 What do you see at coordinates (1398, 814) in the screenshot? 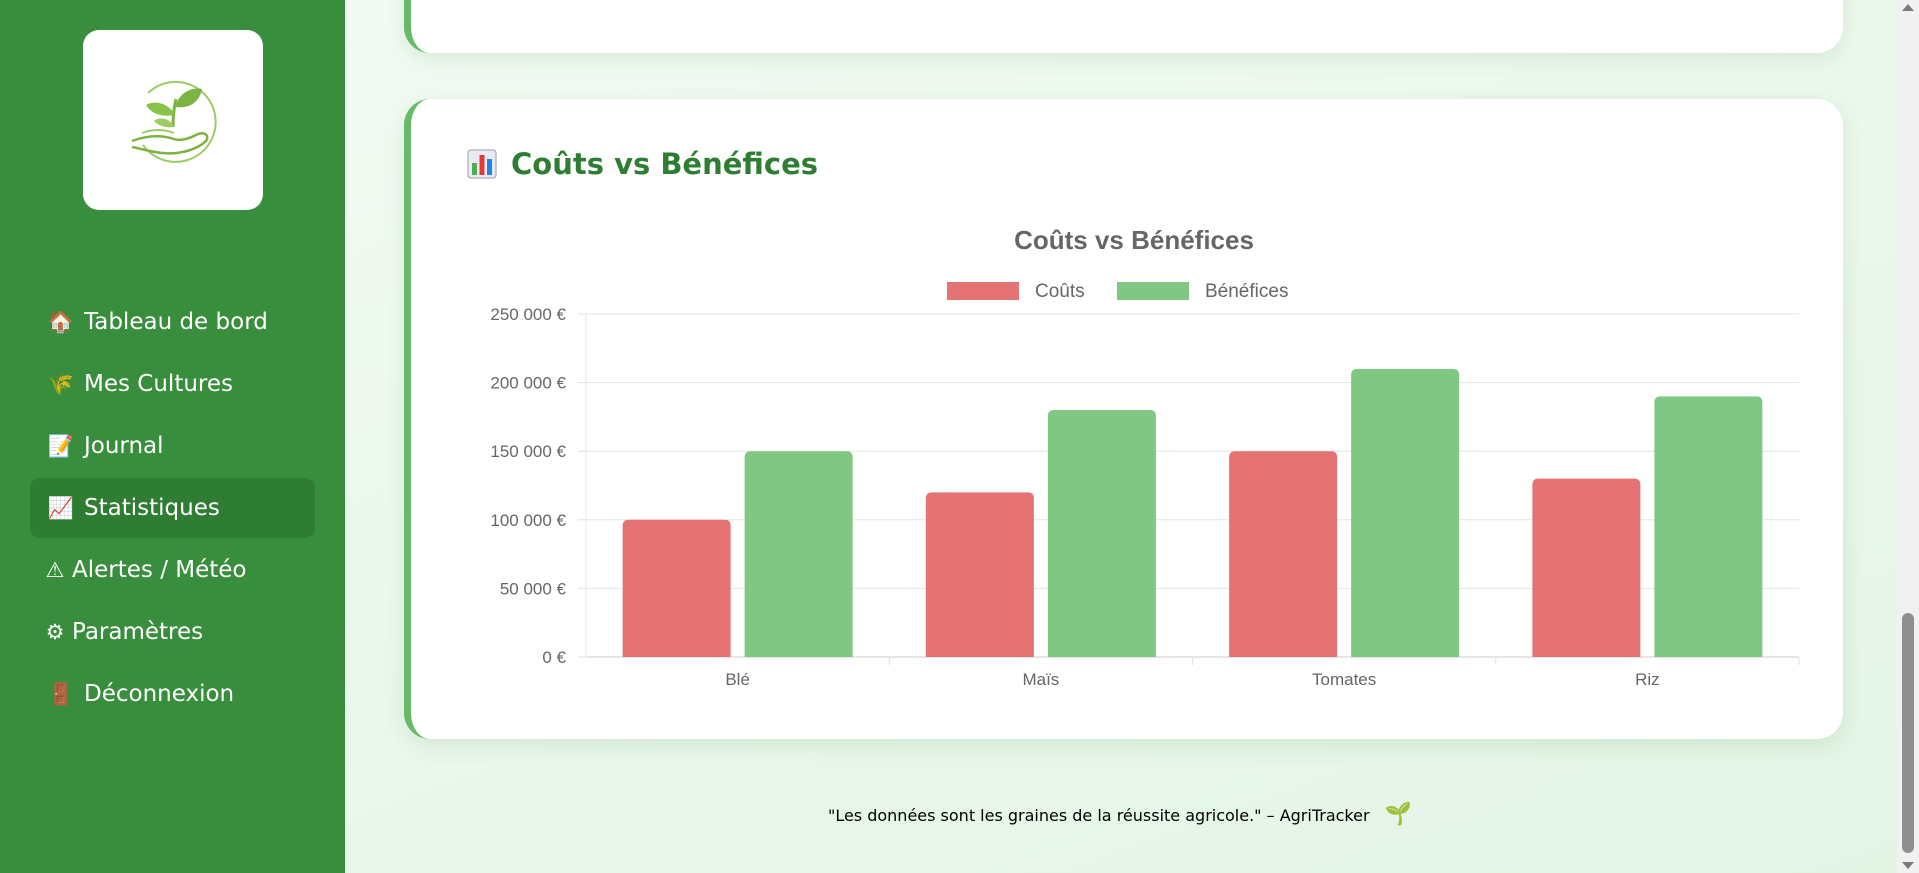
I see `seedling-icon: 🌱` at bounding box center [1398, 814].